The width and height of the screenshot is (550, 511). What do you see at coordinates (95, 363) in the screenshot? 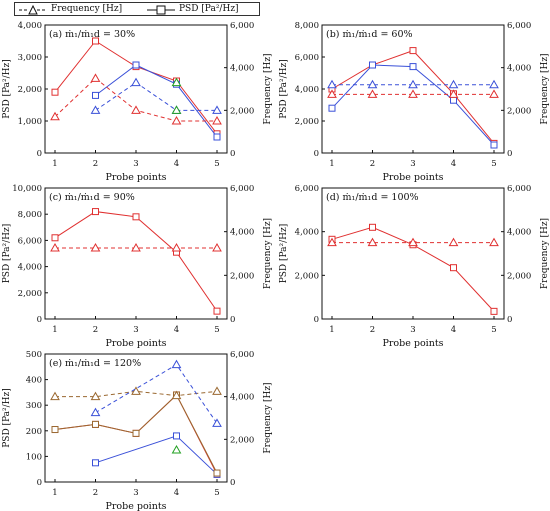
I see `panel-label: (e) ṁ₁/ṁ₁d = 120%` at bounding box center [95, 363].